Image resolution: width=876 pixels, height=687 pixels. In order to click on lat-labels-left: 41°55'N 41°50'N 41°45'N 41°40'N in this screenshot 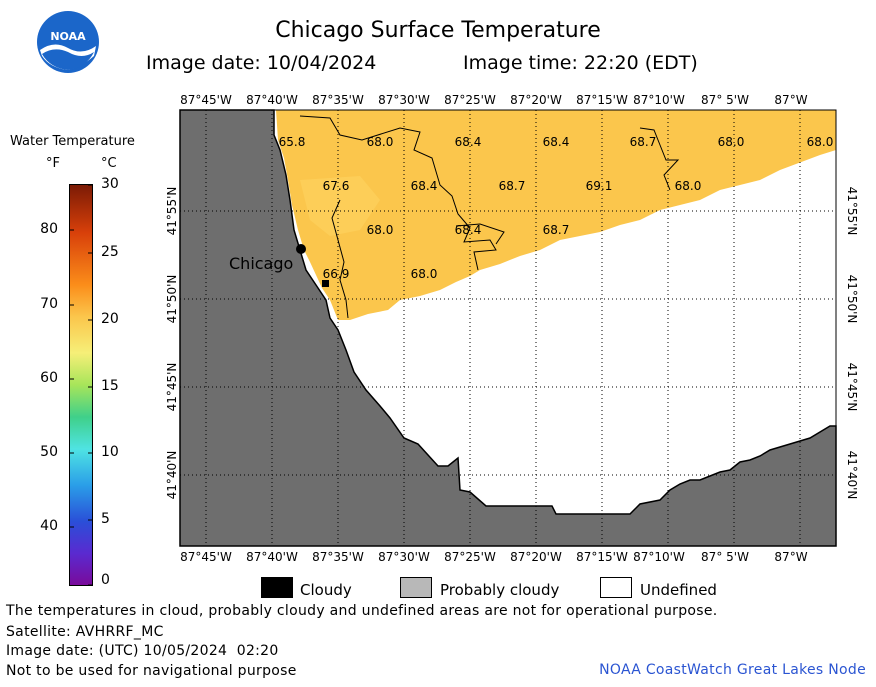, I will do `click(172, 343)`.